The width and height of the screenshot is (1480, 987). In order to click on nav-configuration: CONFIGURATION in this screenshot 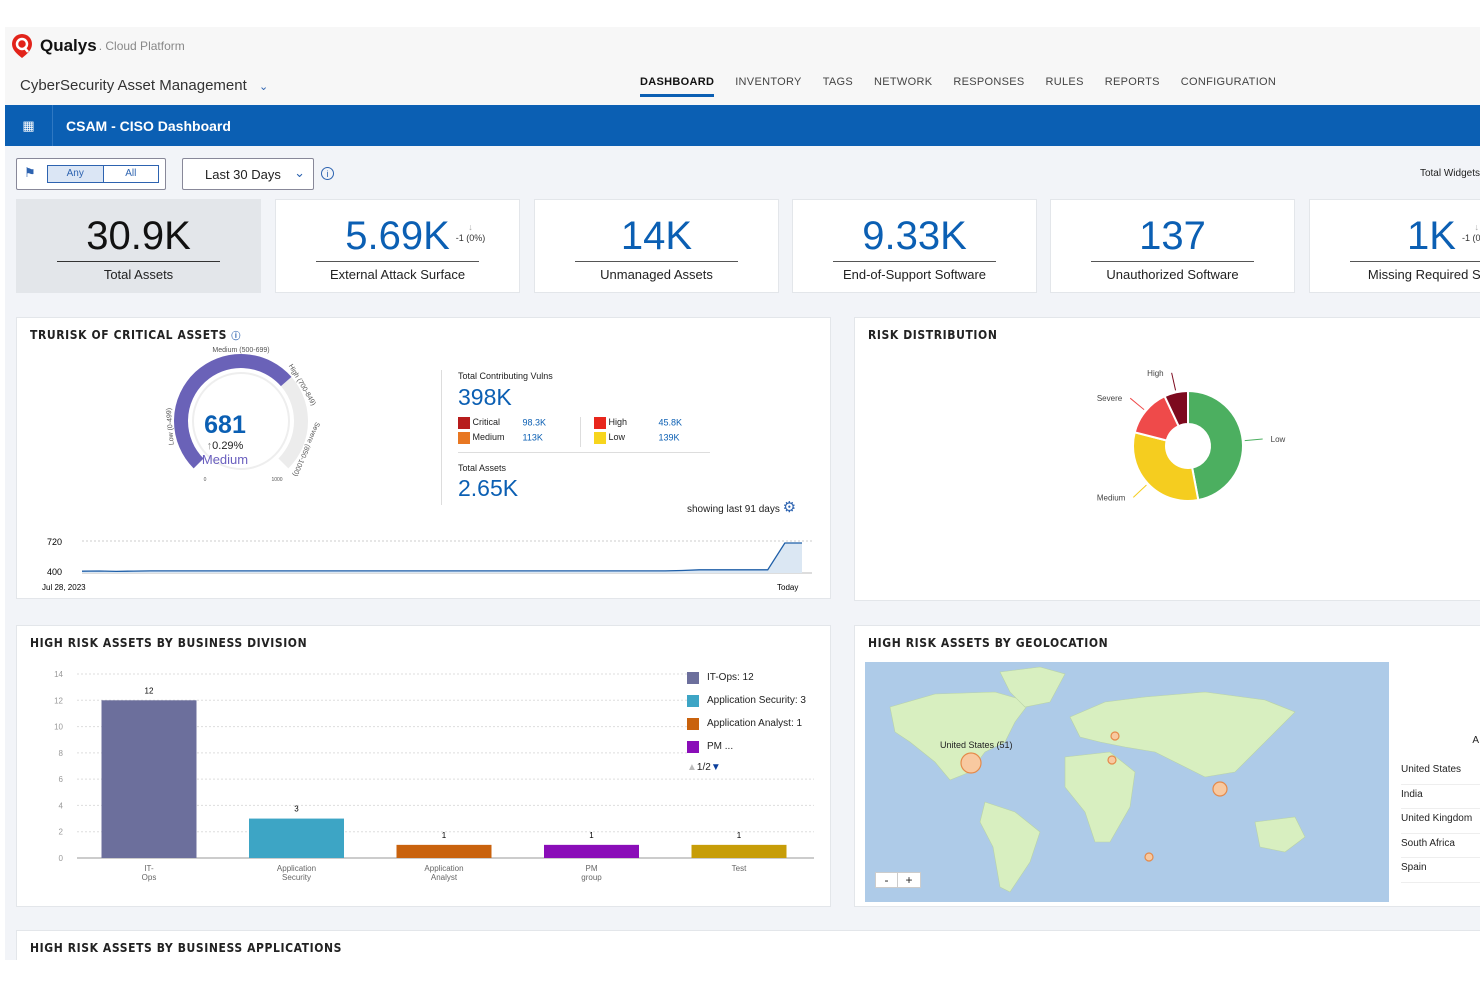, I will do `click(1228, 82)`.